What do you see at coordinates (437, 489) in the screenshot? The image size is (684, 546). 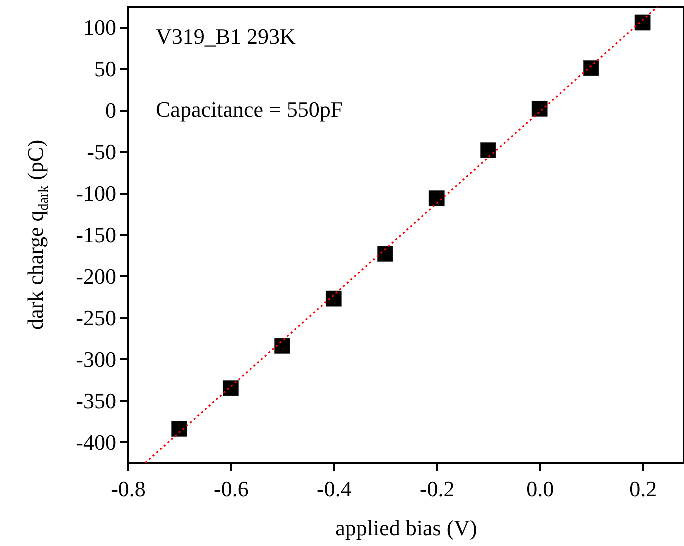 I see `x-tick-label: -0.2` at bounding box center [437, 489].